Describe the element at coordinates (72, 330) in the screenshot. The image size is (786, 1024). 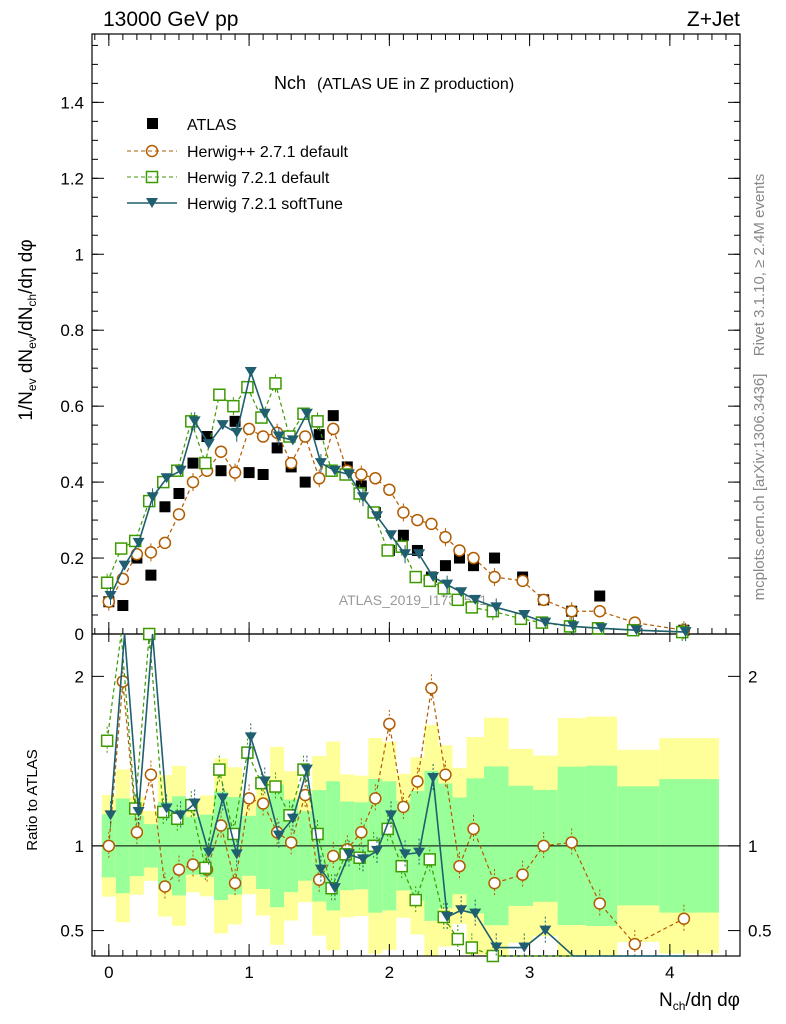
I see `y-tick-label: 0.8` at that location.